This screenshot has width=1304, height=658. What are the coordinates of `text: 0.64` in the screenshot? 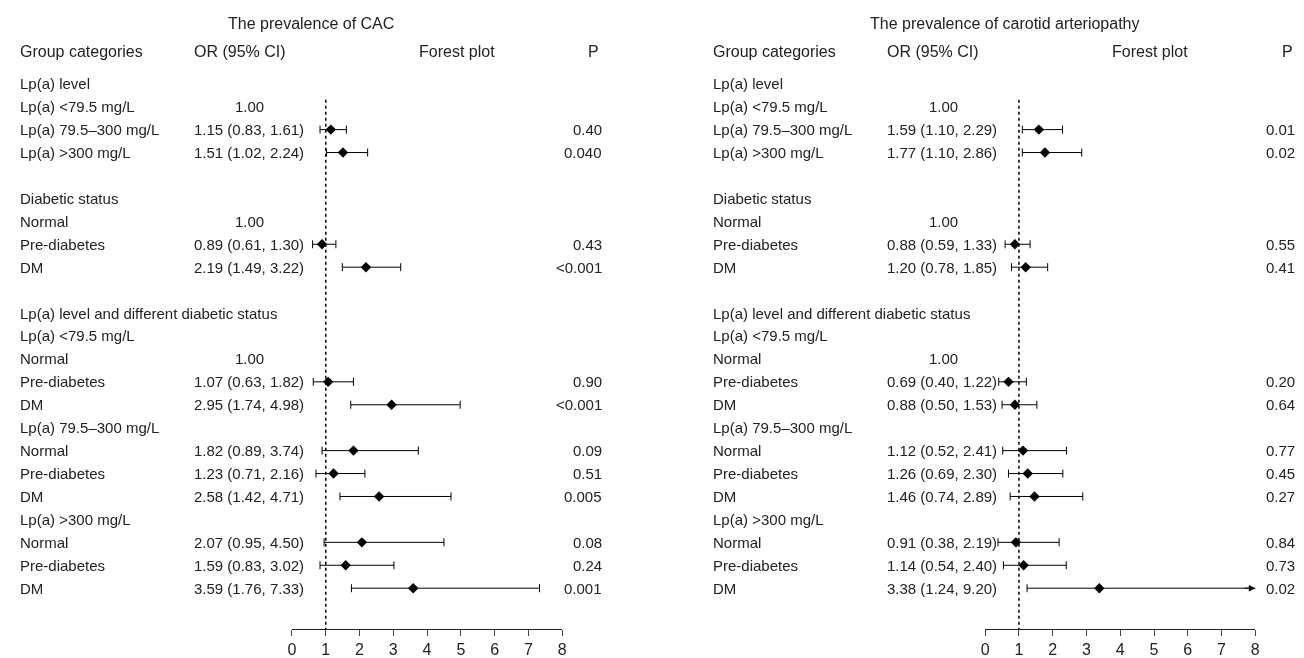 It's located at (1281, 404).